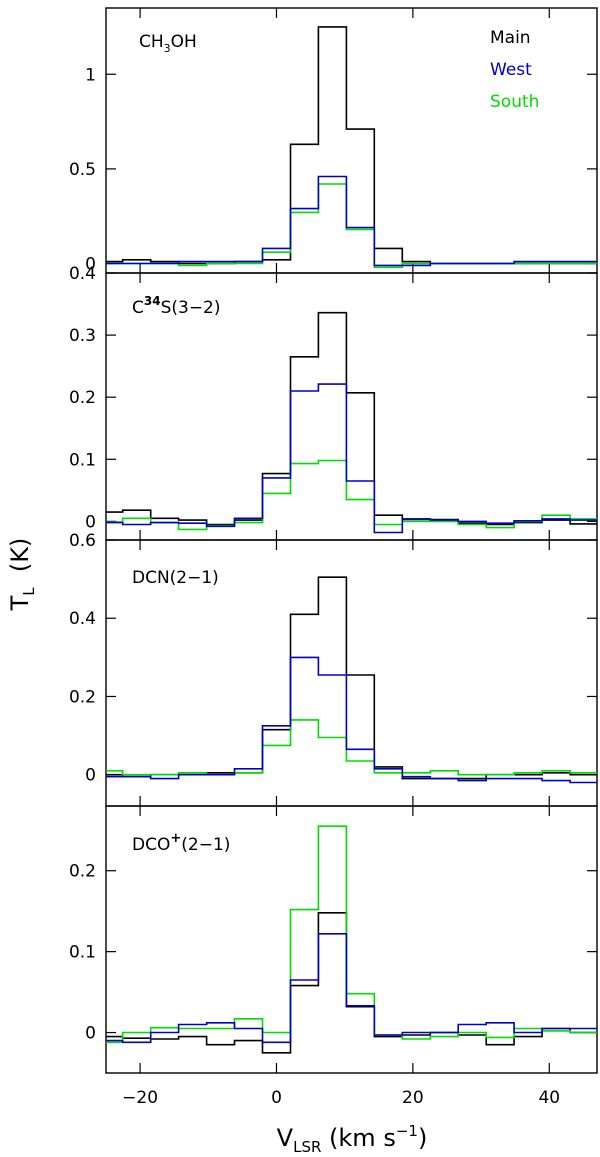 This screenshot has height=1157, width=600. What do you see at coordinates (276, 1098) in the screenshot?
I see `x-tick-label: 0` at bounding box center [276, 1098].